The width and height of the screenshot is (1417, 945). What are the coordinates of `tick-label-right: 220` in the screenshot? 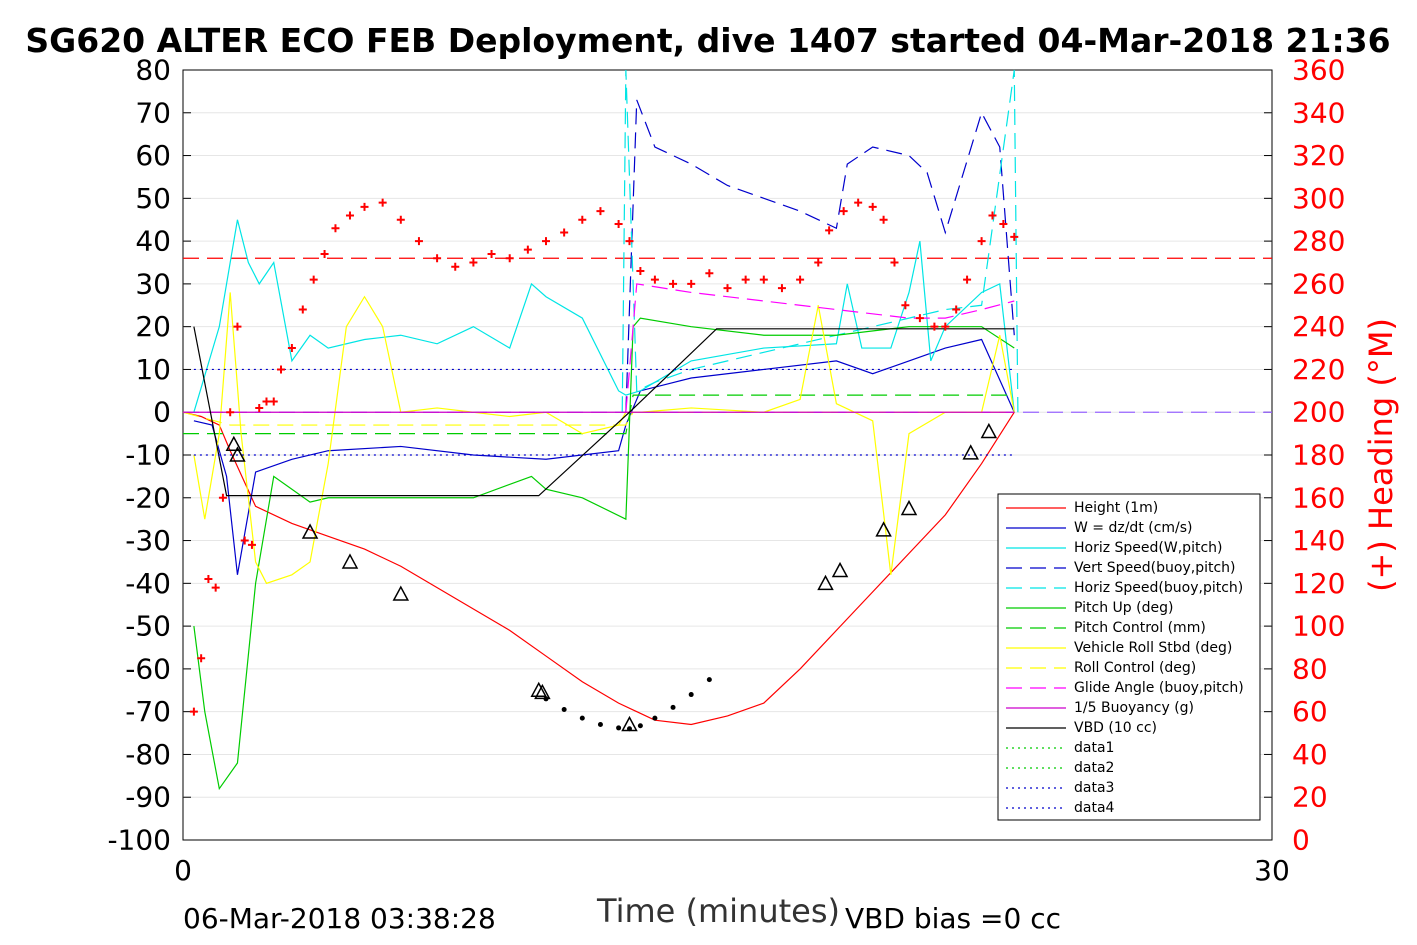 It's located at (1318, 369).